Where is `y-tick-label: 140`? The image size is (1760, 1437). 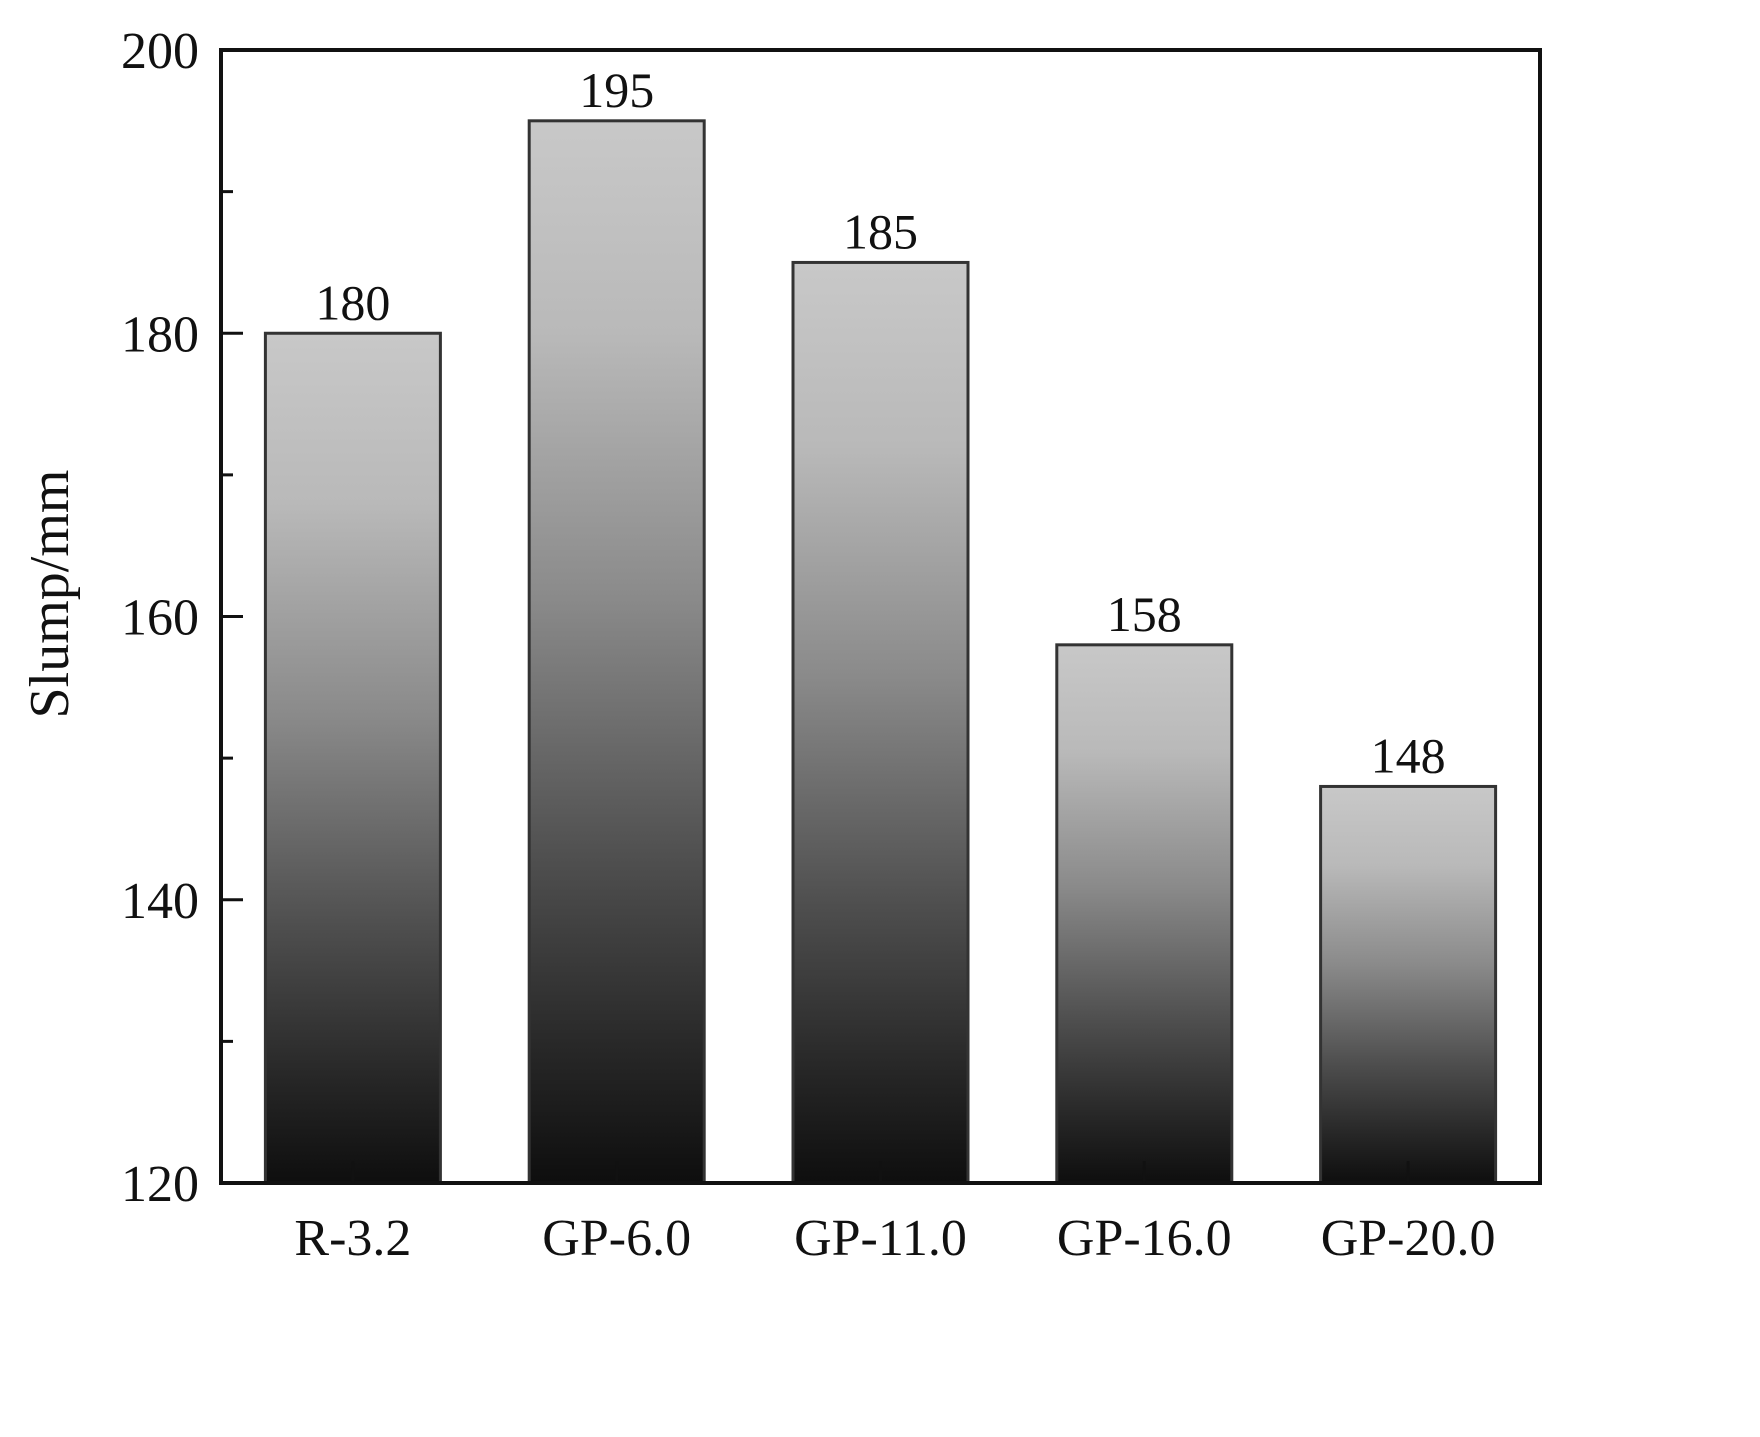 y-tick-label: 140 is located at coordinates (160, 901).